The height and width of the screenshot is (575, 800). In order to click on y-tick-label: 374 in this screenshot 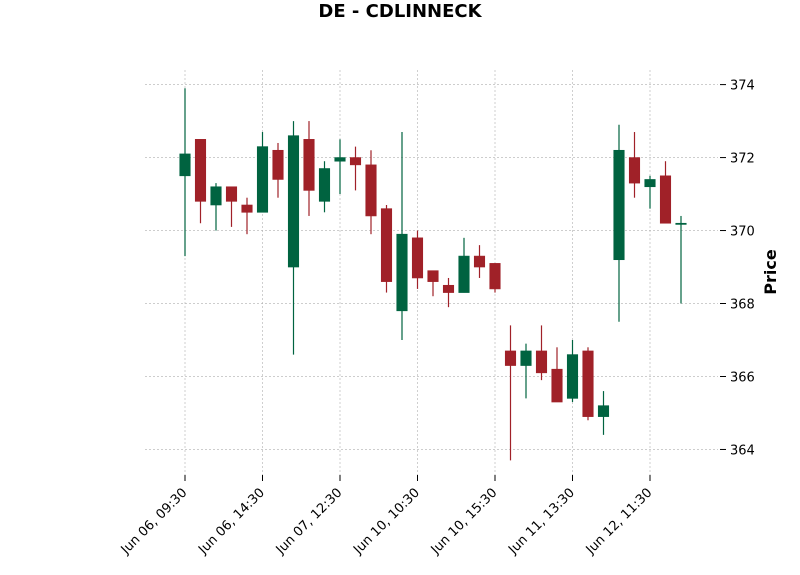, I will do `click(742, 86)`.